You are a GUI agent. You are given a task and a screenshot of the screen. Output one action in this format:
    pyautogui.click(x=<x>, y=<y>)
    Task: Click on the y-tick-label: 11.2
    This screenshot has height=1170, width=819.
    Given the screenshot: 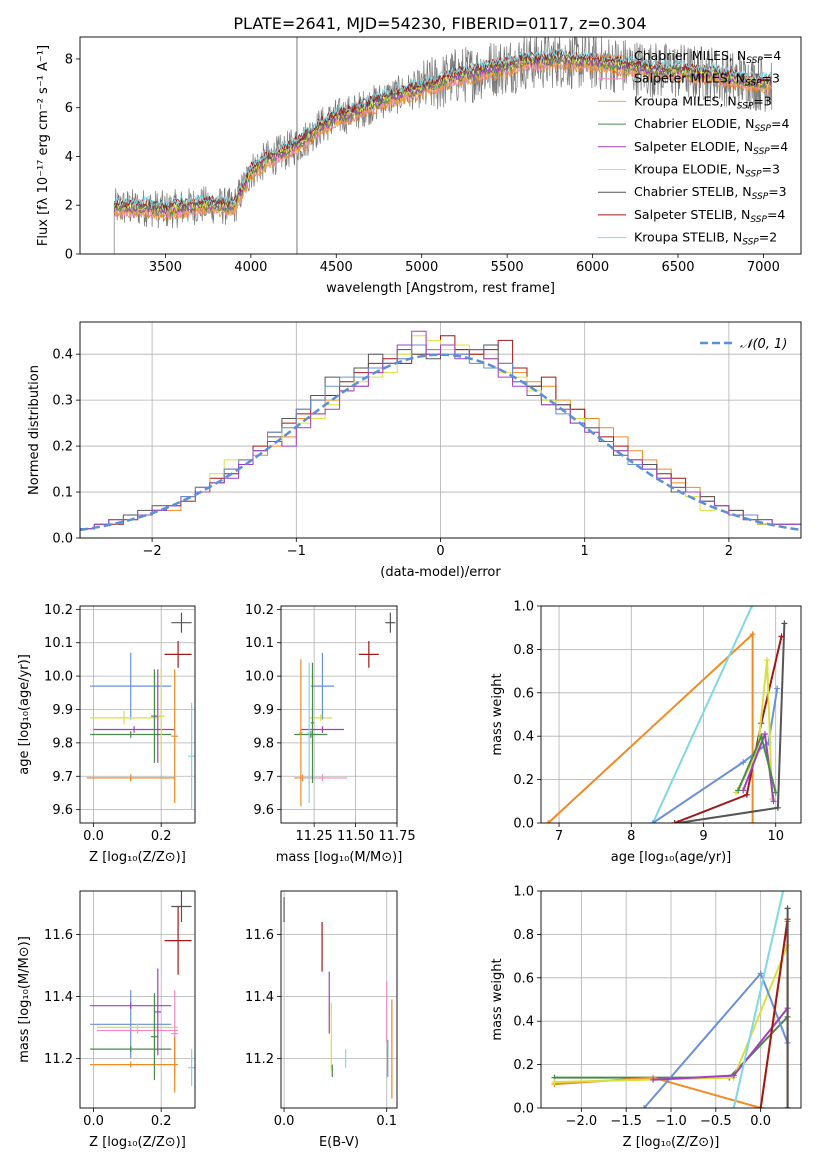 What is the action you would take?
    pyautogui.click(x=58, y=1059)
    